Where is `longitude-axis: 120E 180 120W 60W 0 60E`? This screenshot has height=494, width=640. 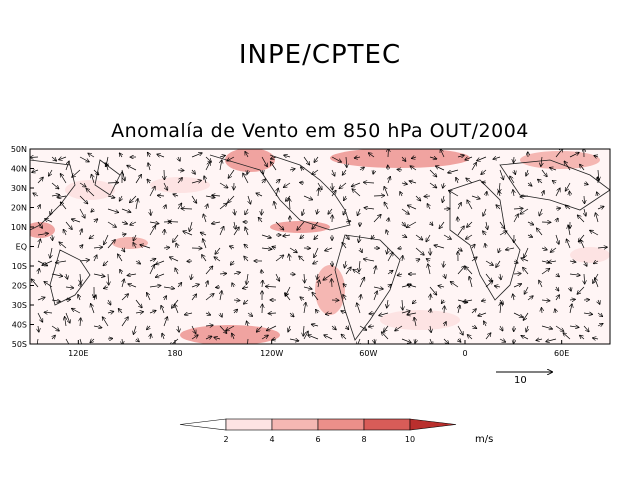
longitude-axis: 120E 180 120W 60W 0 60E is located at coordinates (318, 349).